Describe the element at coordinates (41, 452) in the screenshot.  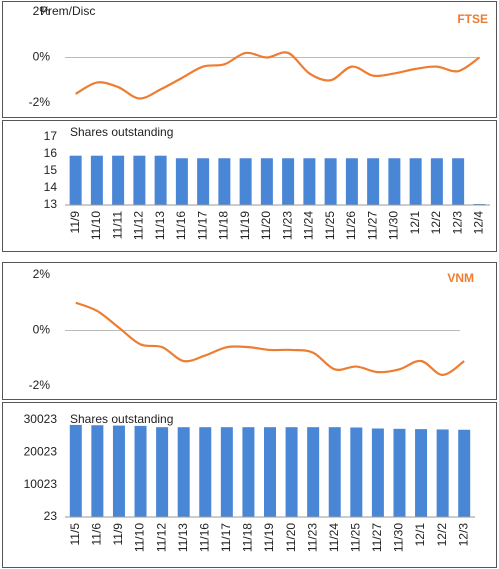
I see `y-tick-label: 20023` at that location.